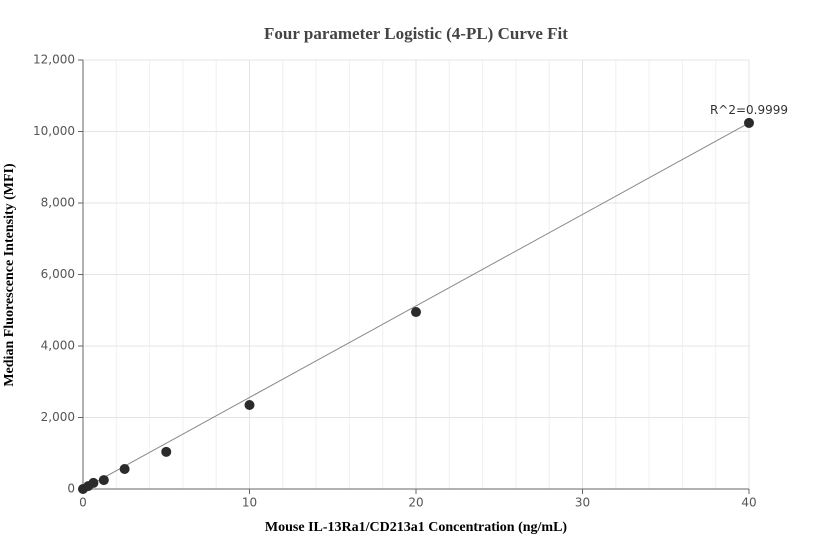 This screenshot has height=560, width=832. Describe the element at coordinates (54, 60) in the screenshot. I see `y-tick-label: 12,000` at that location.